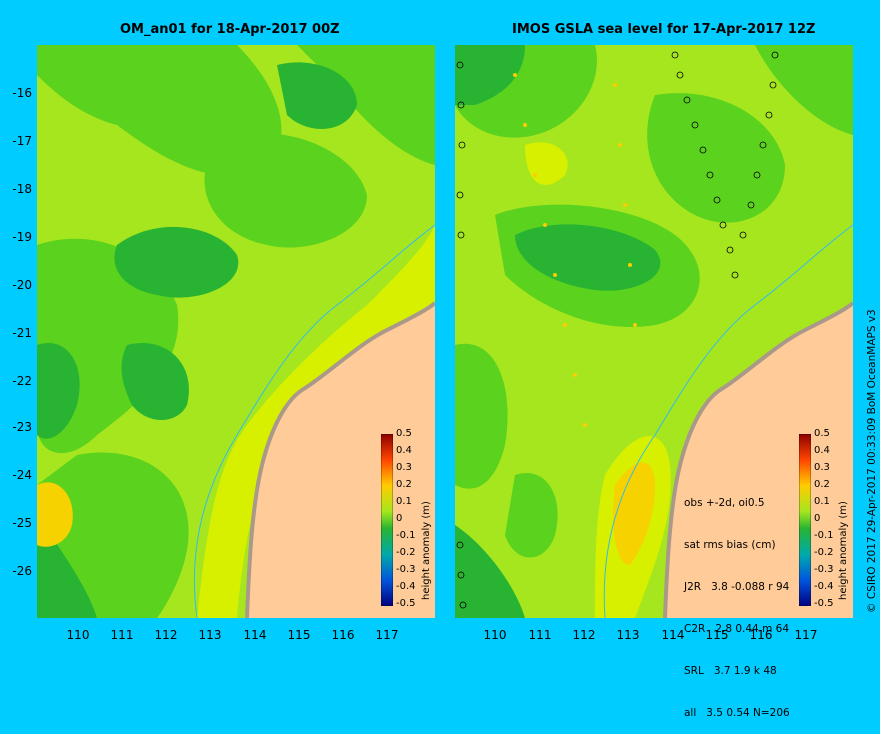  I want to click on right-panel-title: IMOS GSLA sea level for 17-Apr-2017 12Z, so click(664, 29).